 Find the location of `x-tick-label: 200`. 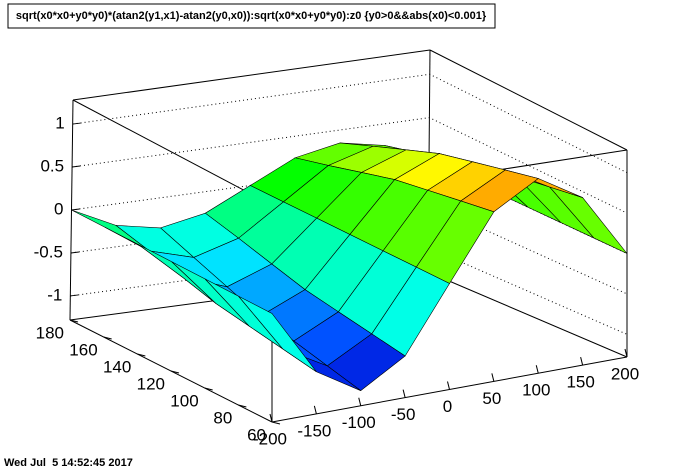

x-tick-label: 200 is located at coordinates (625, 373).